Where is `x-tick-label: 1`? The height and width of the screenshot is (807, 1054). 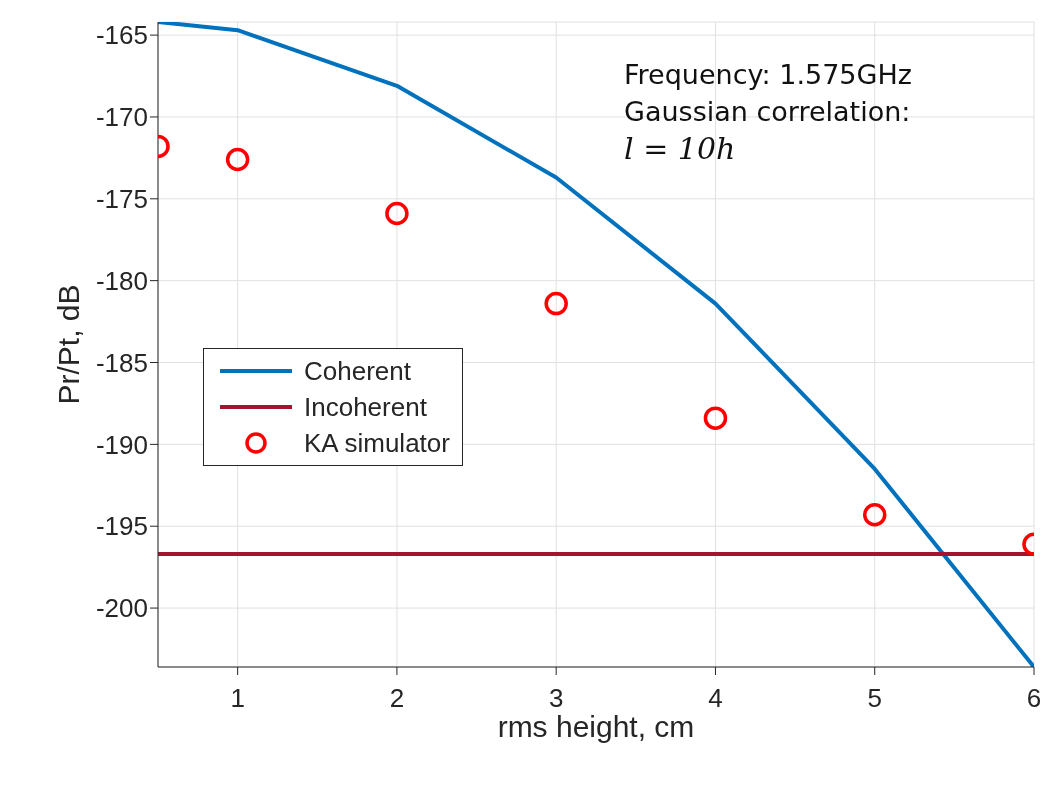
x-tick-label: 1 is located at coordinates (237, 698).